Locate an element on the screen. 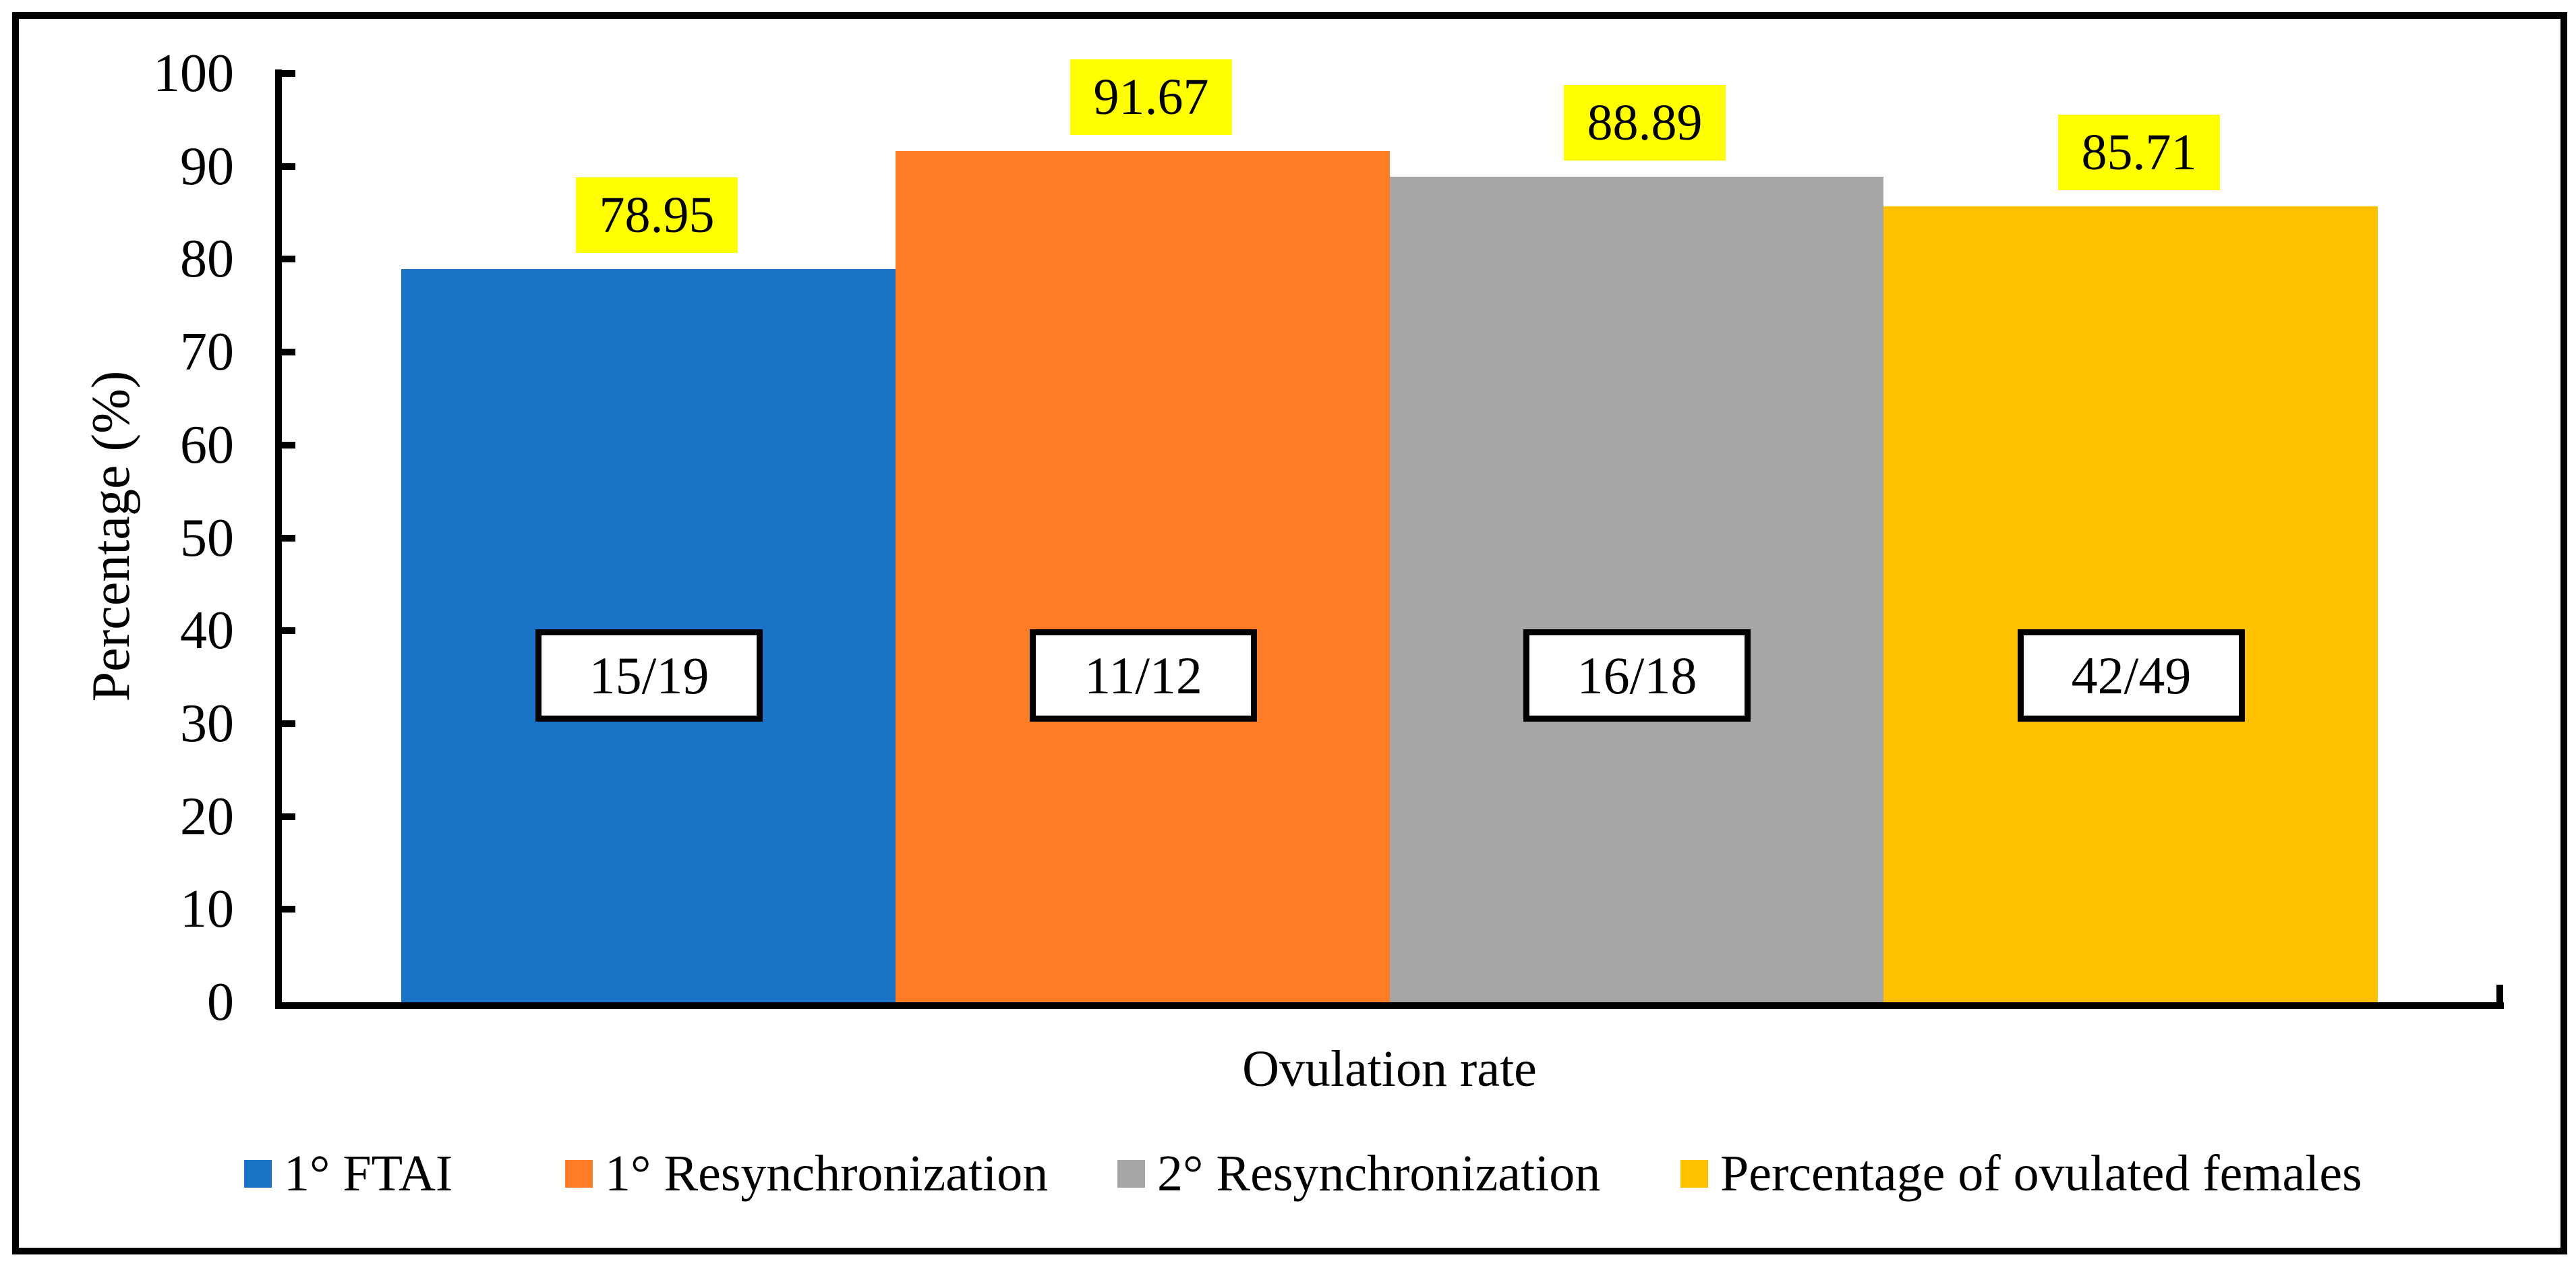 This screenshot has width=2576, height=1272. legend-item-4: Percentage of ovulated females is located at coordinates (2021, 1174).